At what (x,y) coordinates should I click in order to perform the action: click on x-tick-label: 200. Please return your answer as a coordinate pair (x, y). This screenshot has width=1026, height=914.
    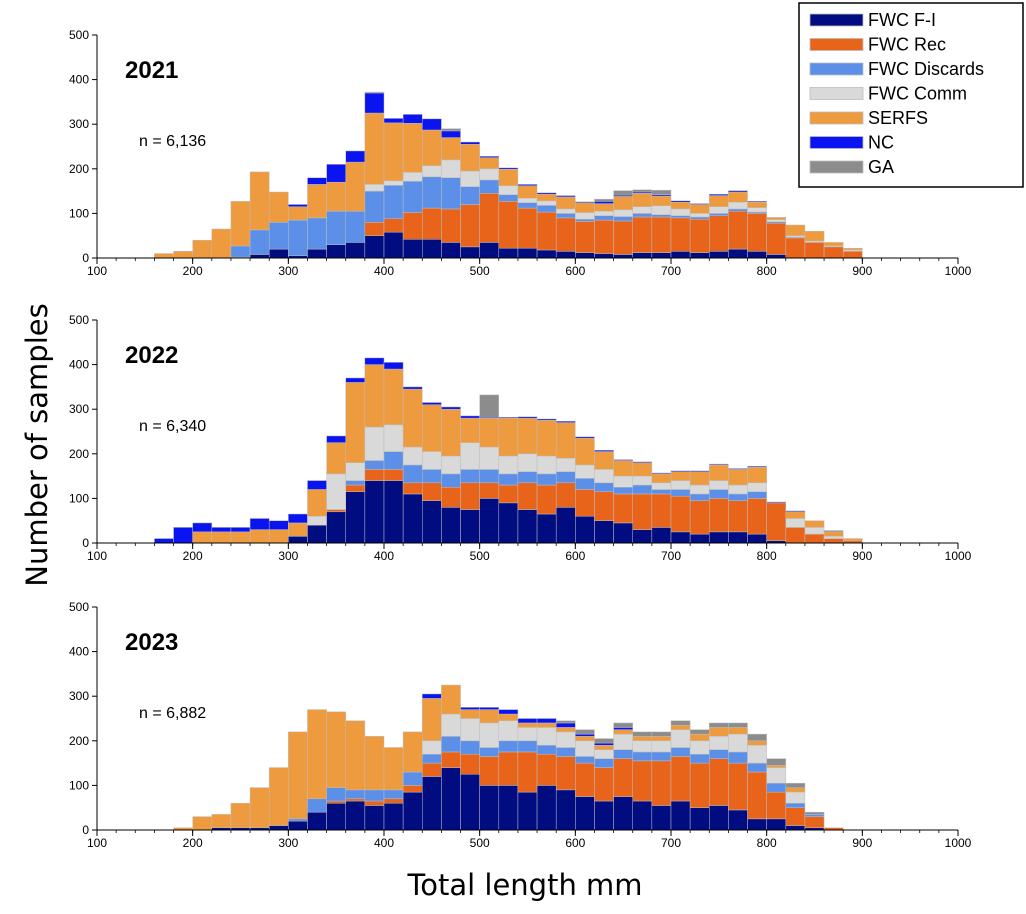
    Looking at the image, I should click on (193, 843).